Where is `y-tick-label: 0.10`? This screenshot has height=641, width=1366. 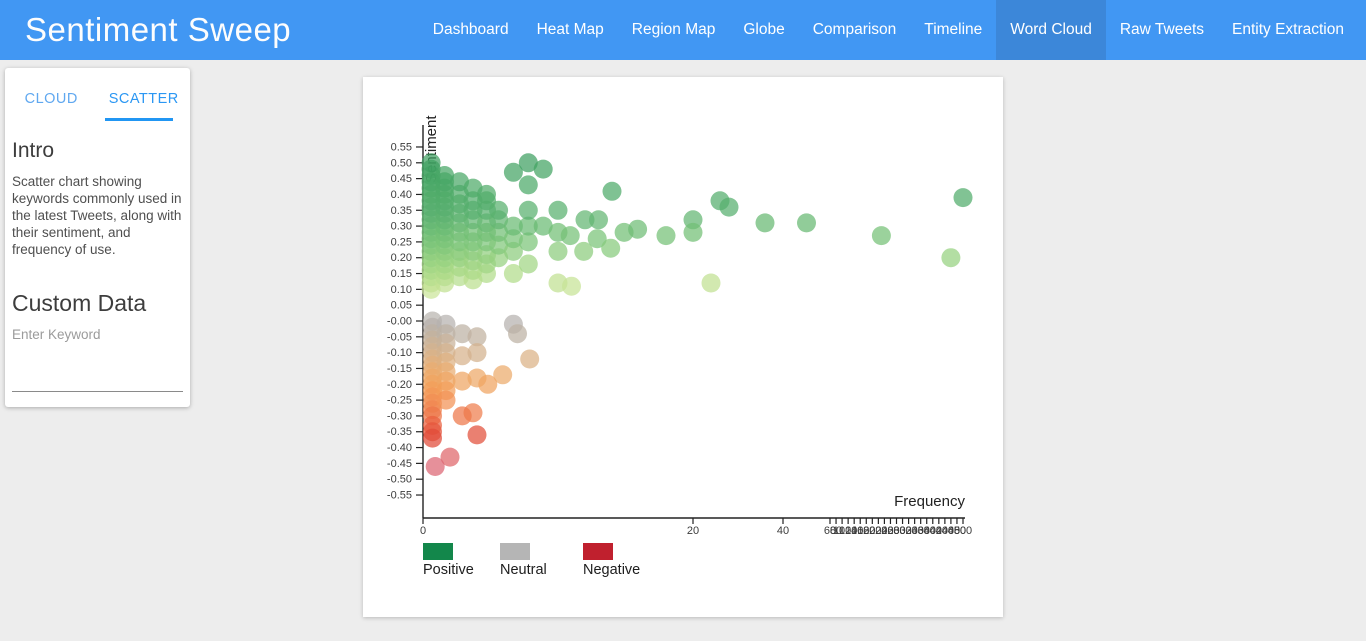
y-tick-label: 0.10 is located at coordinates (401, 290).